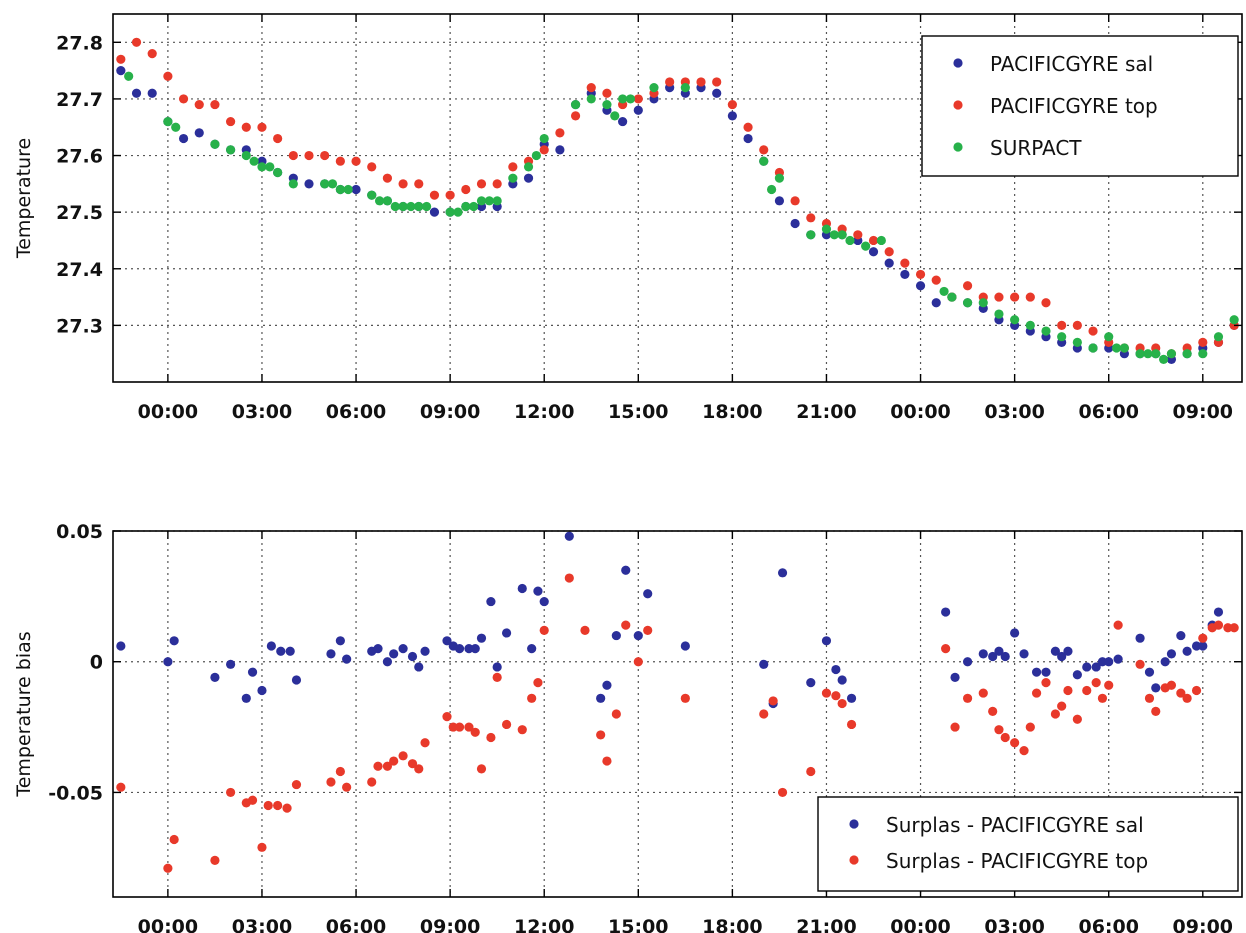 Image resolution: width=1246 pixels, height=933 pixels. What do you see at coordinates (1074, 106) in the screenshot?
I see `temperature-legend-label: PACIFICGYRE top` at bounding box center [1074, 106].